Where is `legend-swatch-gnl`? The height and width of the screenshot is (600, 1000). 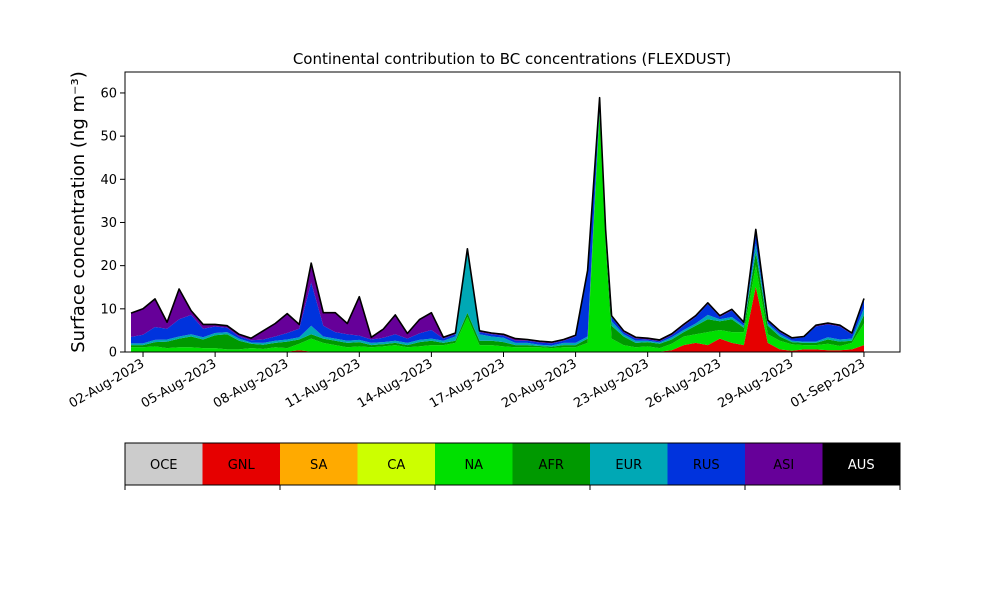
legend-swatch-gnl is located at coordinates (241, 464).